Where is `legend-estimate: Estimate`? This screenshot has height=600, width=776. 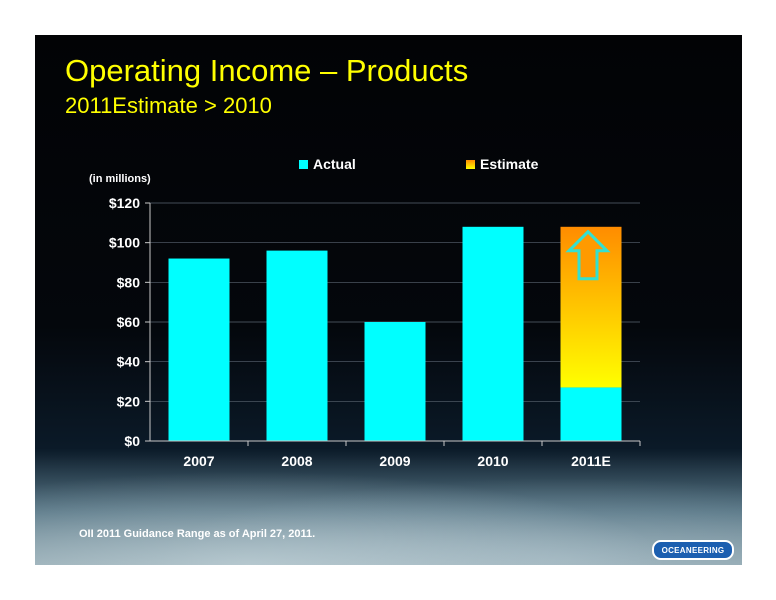
legend-estimate: Estimate is located at coordinates (502, 164).